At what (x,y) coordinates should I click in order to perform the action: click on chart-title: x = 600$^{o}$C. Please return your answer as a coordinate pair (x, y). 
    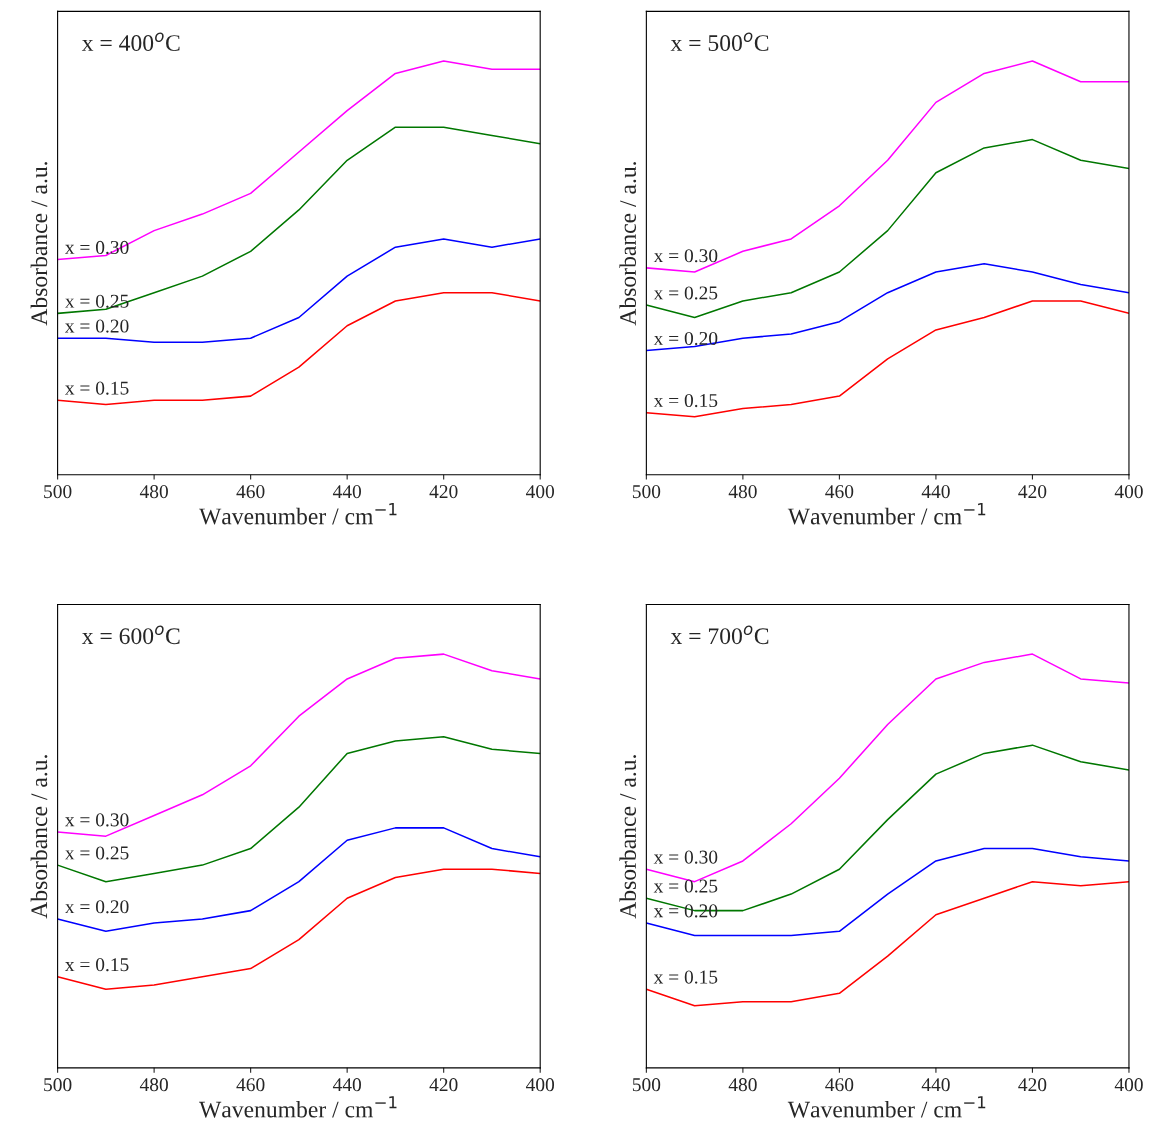
    Looking at the image, I should click on (130, 635).